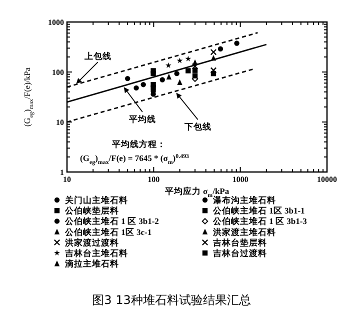  Describe the element at coordinates (91, 242) in the screenshot. I see `legend-label: 洪家渡过渡料` at that location.